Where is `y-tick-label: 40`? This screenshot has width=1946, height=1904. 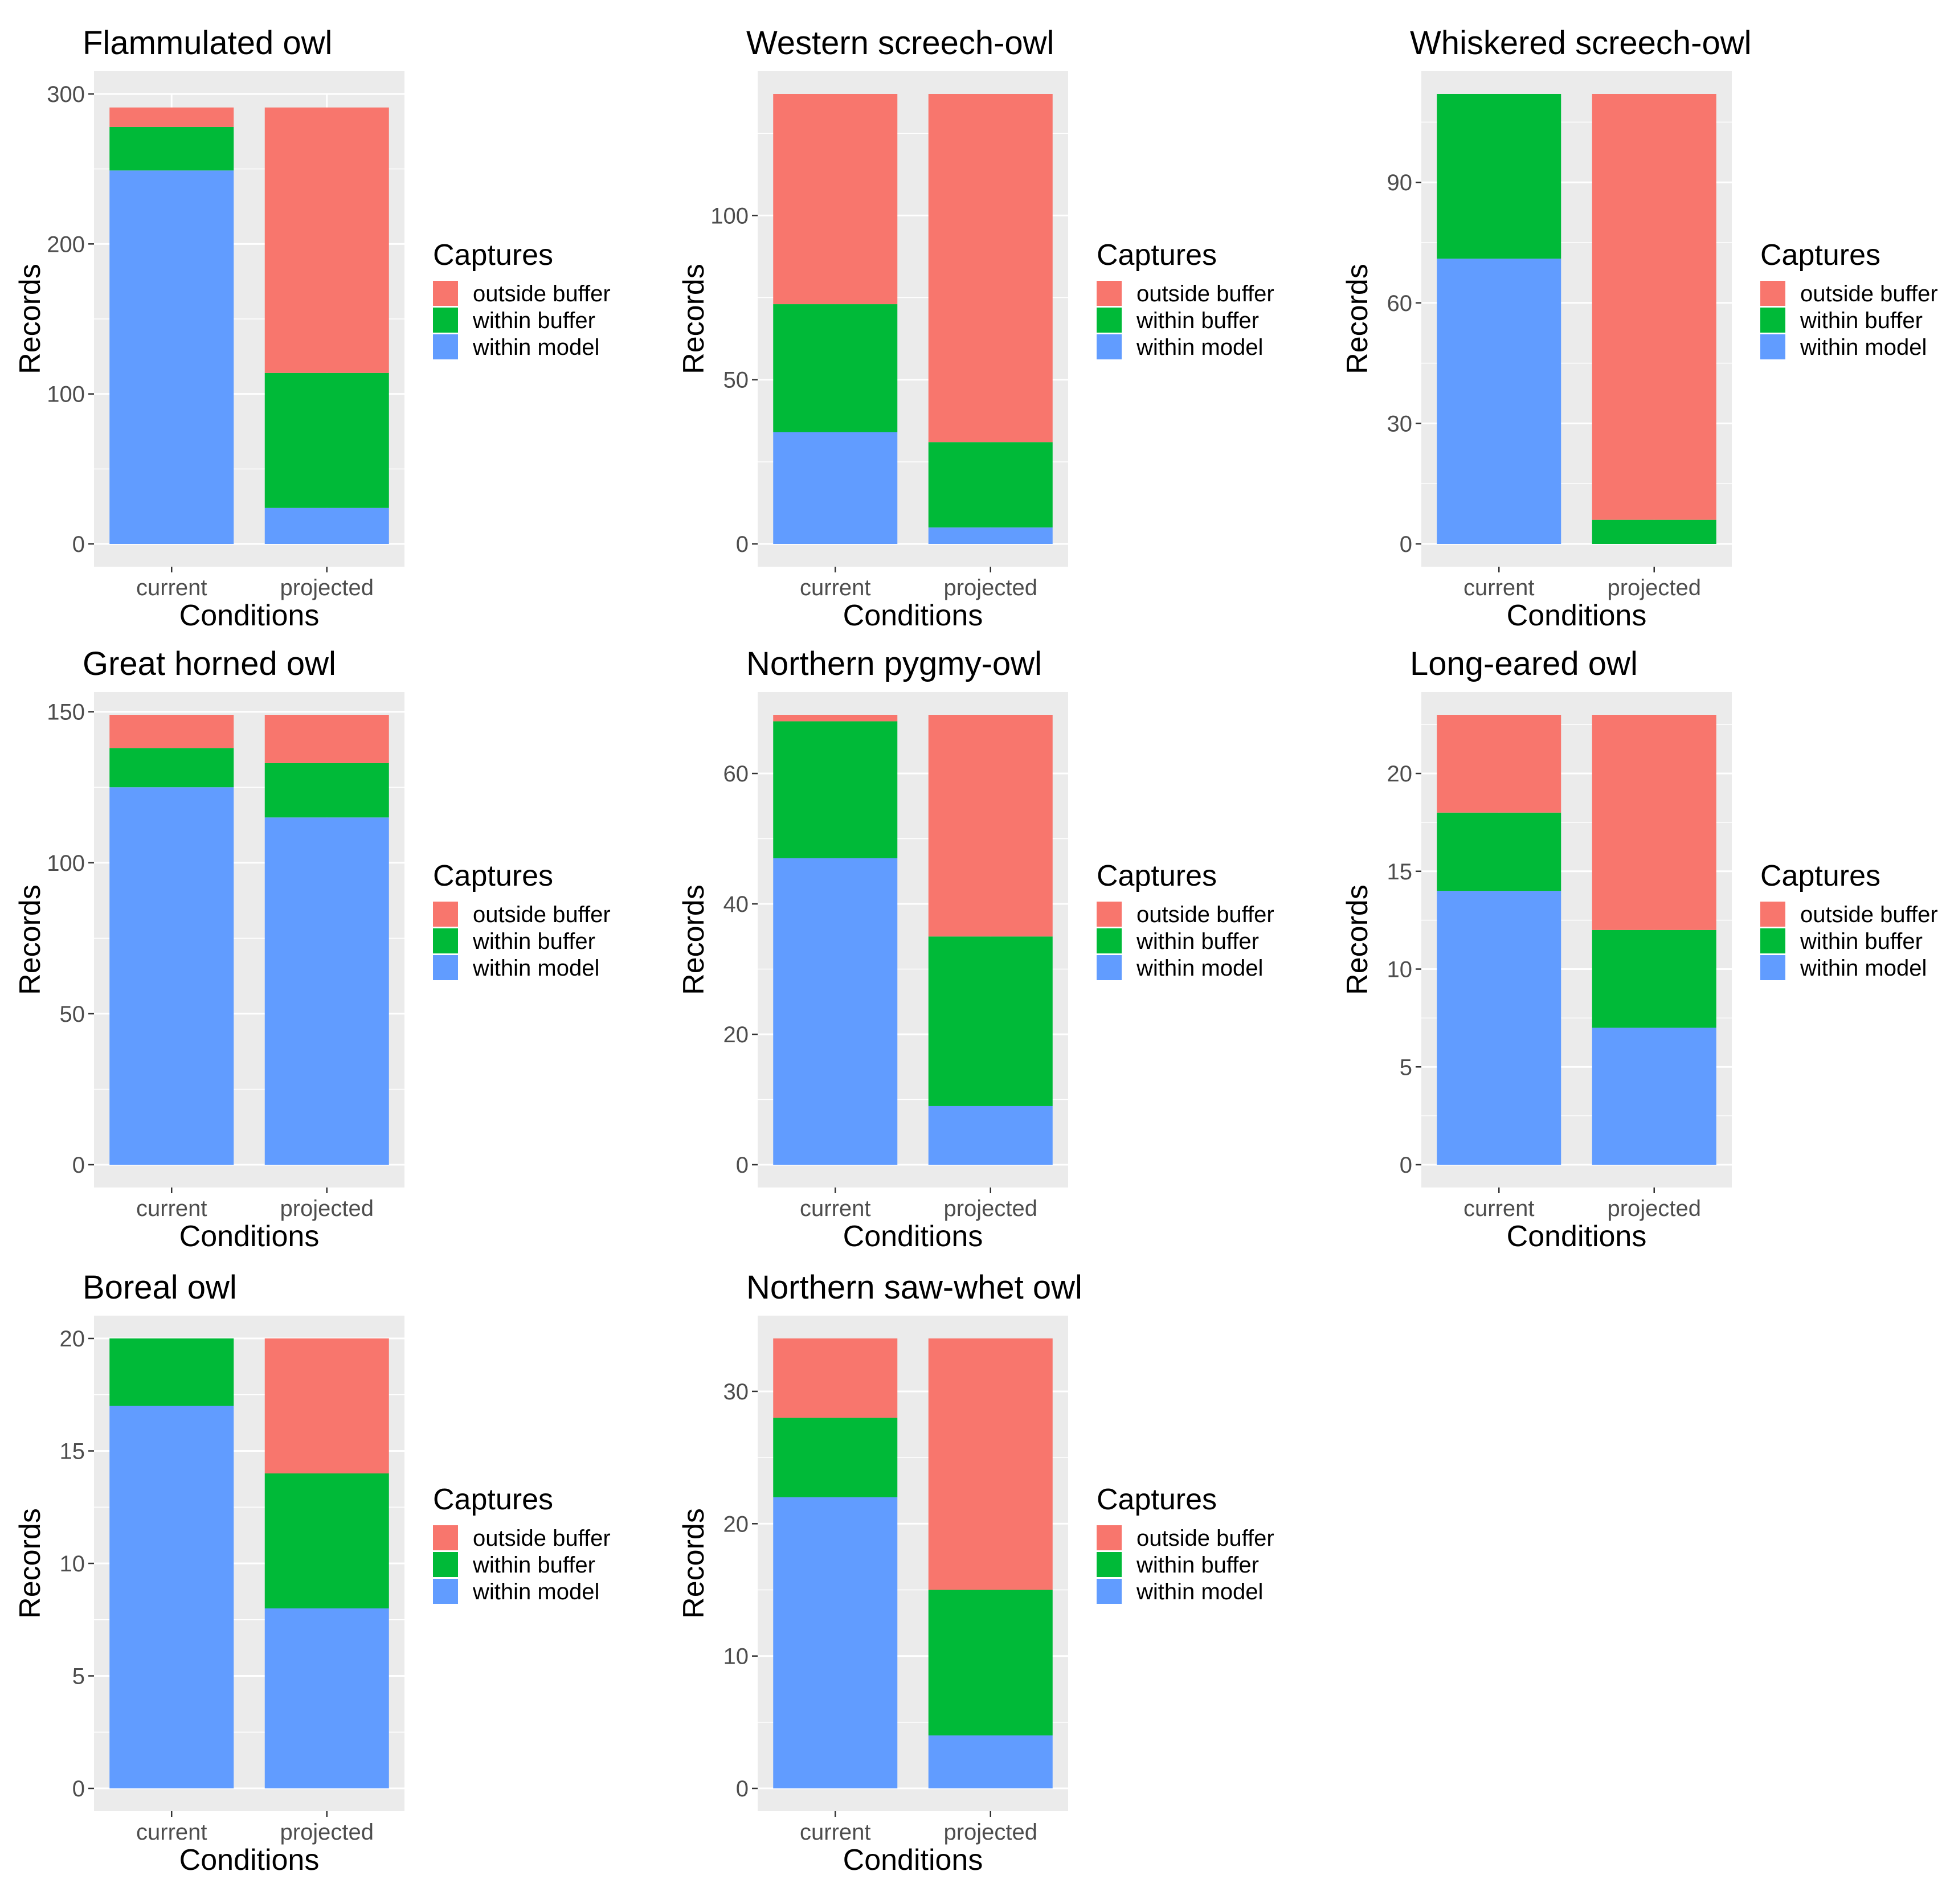
y-tick-label: 40 is located at coordinates (736, 904).